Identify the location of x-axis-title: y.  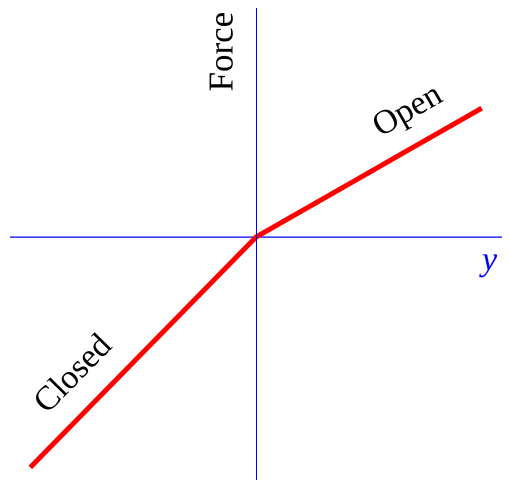
(488, 259).